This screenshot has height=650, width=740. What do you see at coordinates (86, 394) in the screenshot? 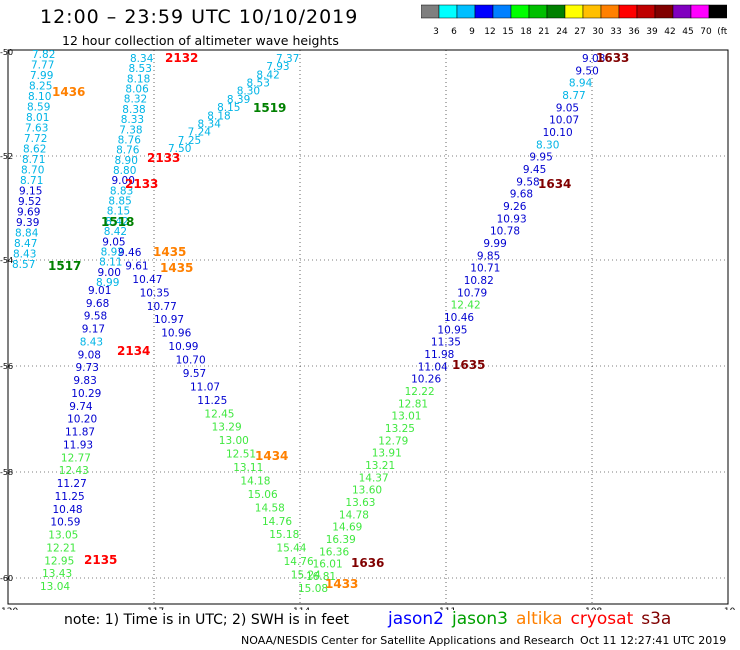
I see `swh-value: 10.29` at bounding box center [86, 394].